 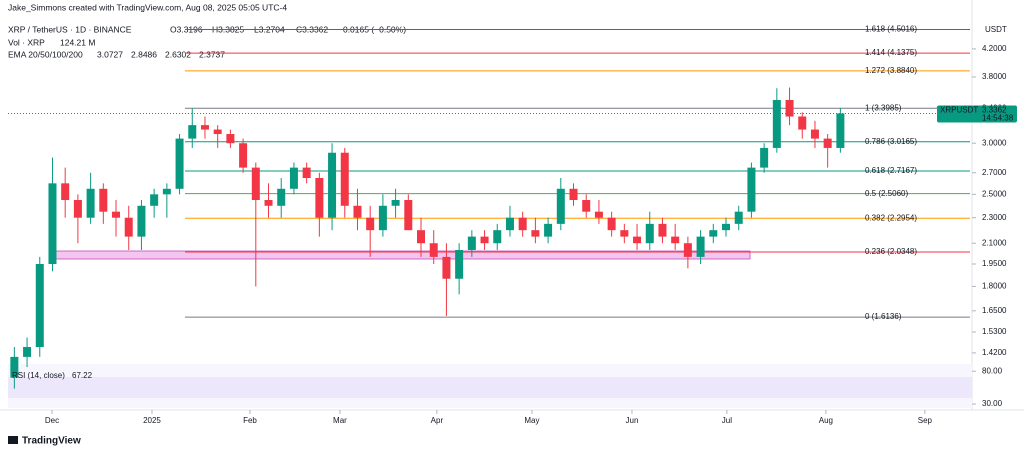 What do you see at coordinates (994, 286) in the screenshot?
I see `y-tick-label: 1.8000` at bounding box center [994, 286].